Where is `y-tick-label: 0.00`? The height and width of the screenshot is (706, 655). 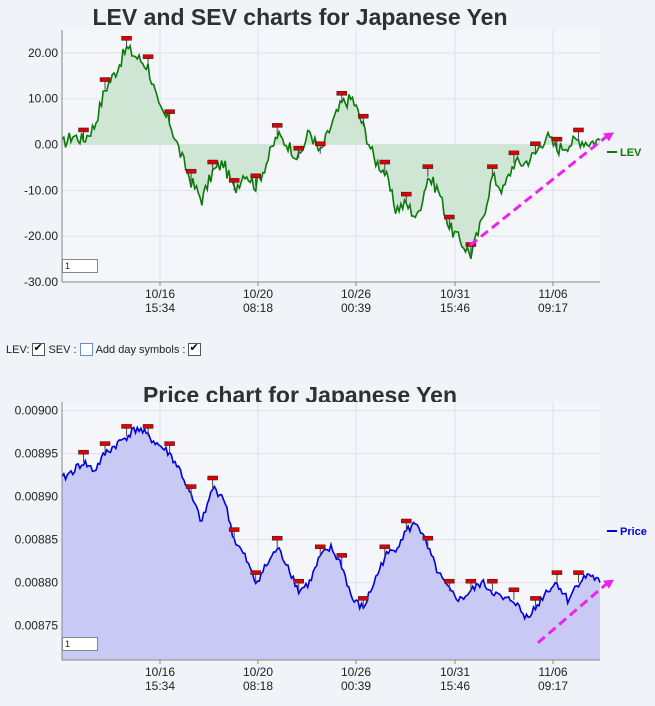 y-tick-label: 0.00 is located at coordinates (47, 145).